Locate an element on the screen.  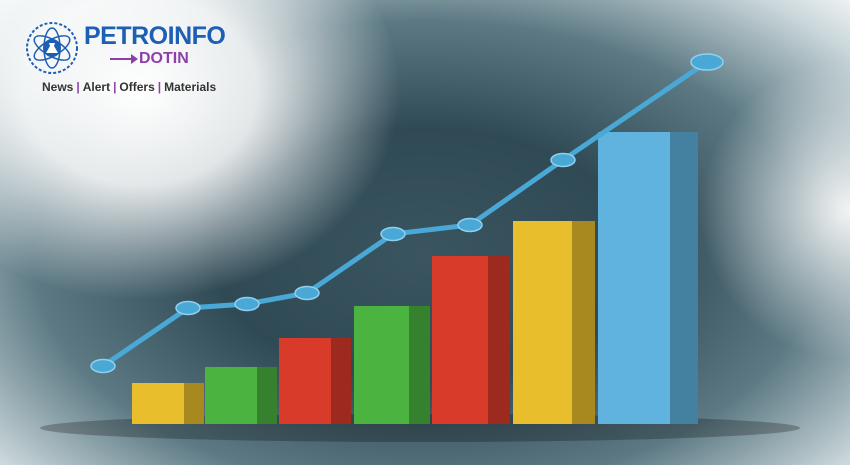
tagline-materials: Materials is located at coordinates (190, 87).